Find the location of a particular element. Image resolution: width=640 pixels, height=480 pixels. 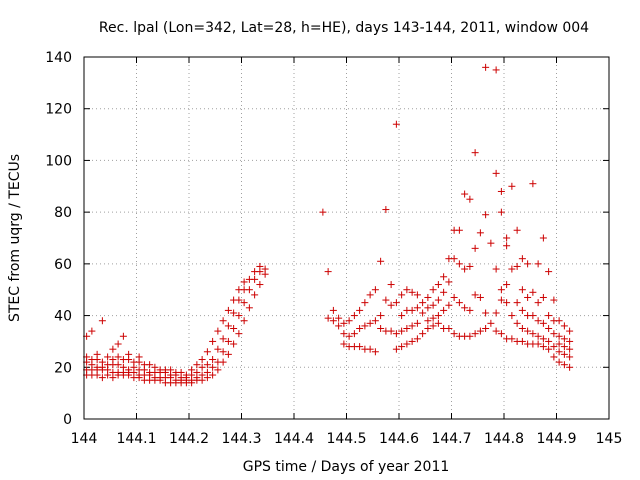

x-tick-label: 144.6 is located at coordinates (399, 439).